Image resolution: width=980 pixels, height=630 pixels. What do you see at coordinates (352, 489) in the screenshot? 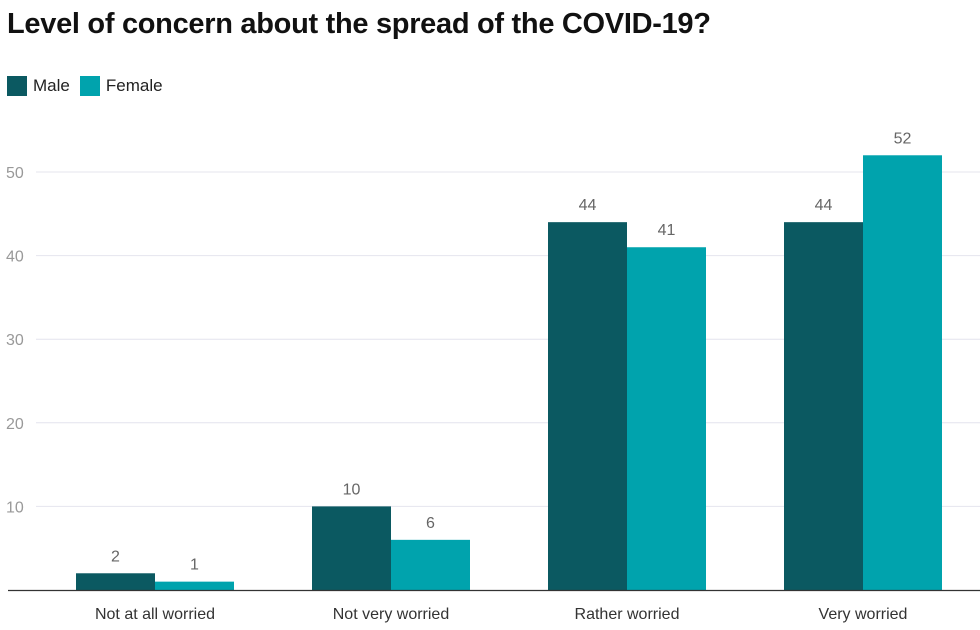
I see `data-label-male-1: 10` at bounding box center [352, 489].